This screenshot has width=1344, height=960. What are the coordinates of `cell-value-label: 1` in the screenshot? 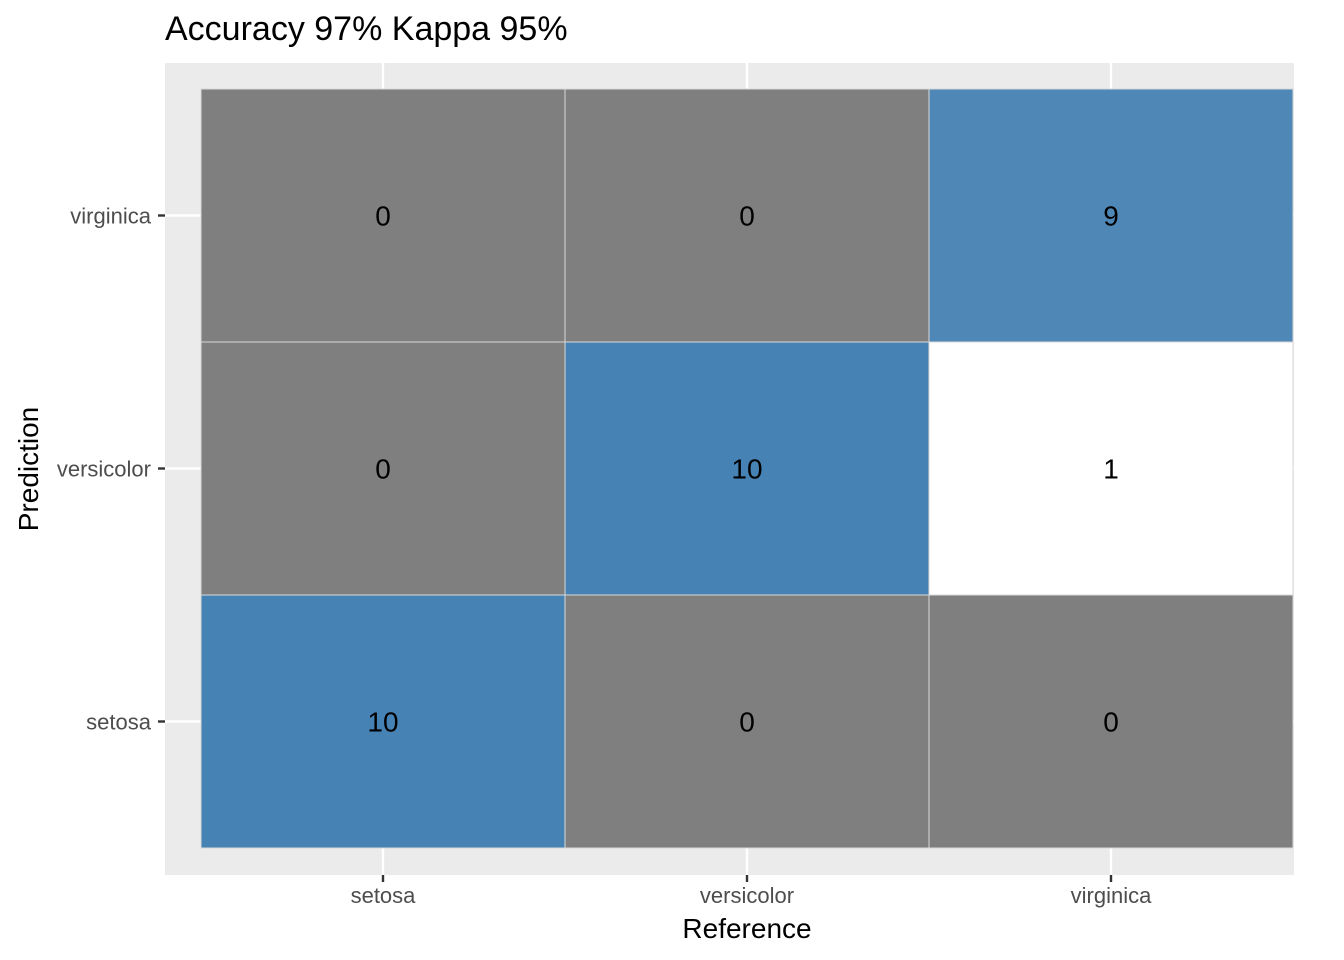 It's located at (1111, 469).